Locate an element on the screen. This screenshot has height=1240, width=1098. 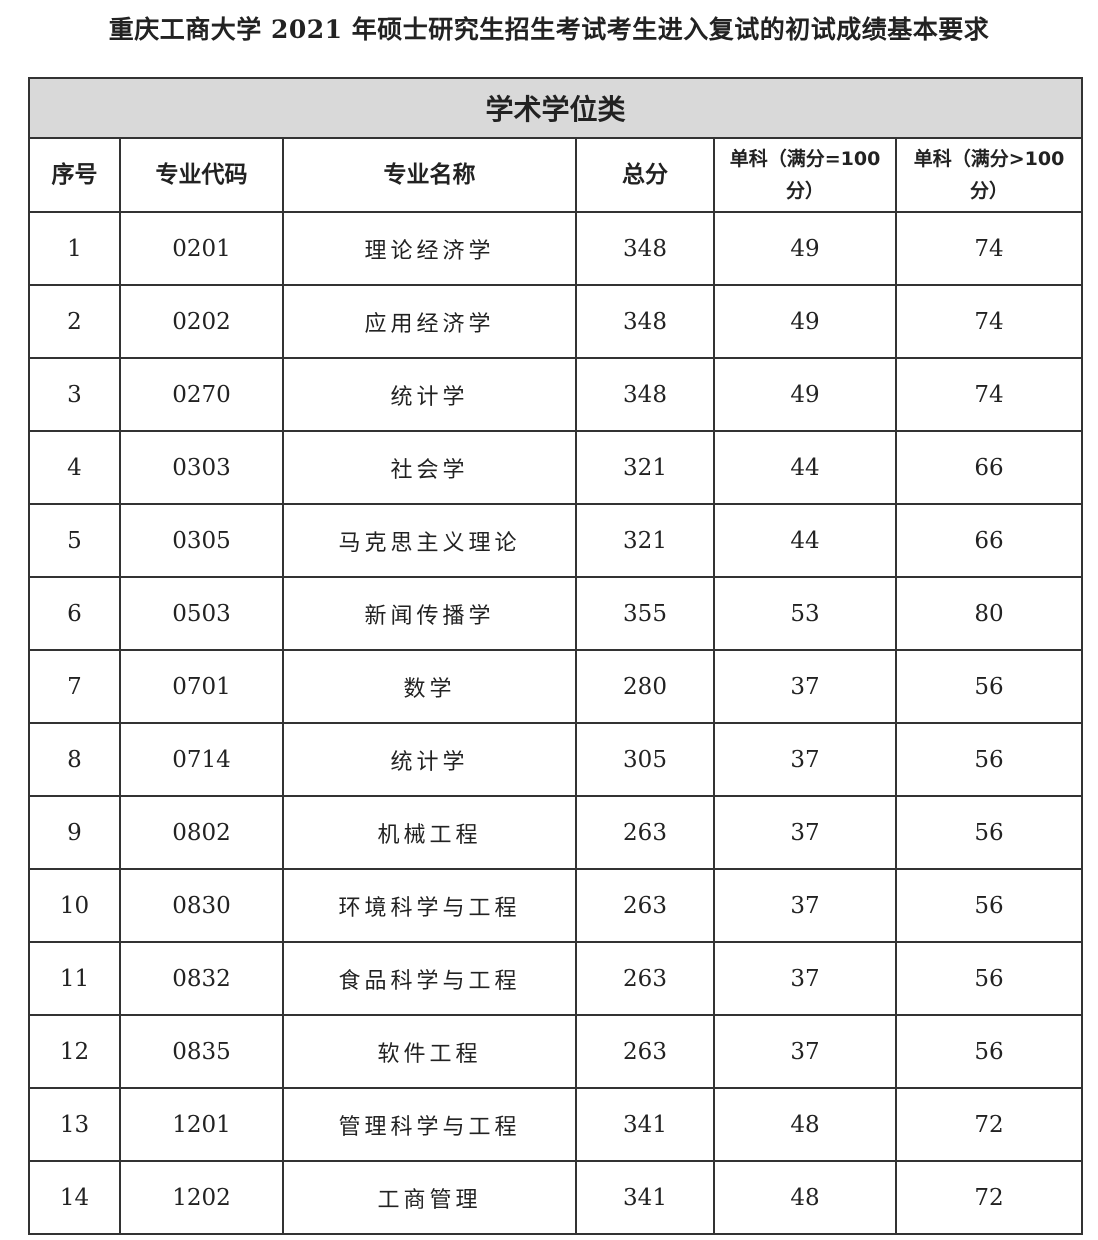
major-code: 1202 is located at coordinates (201, 1197).